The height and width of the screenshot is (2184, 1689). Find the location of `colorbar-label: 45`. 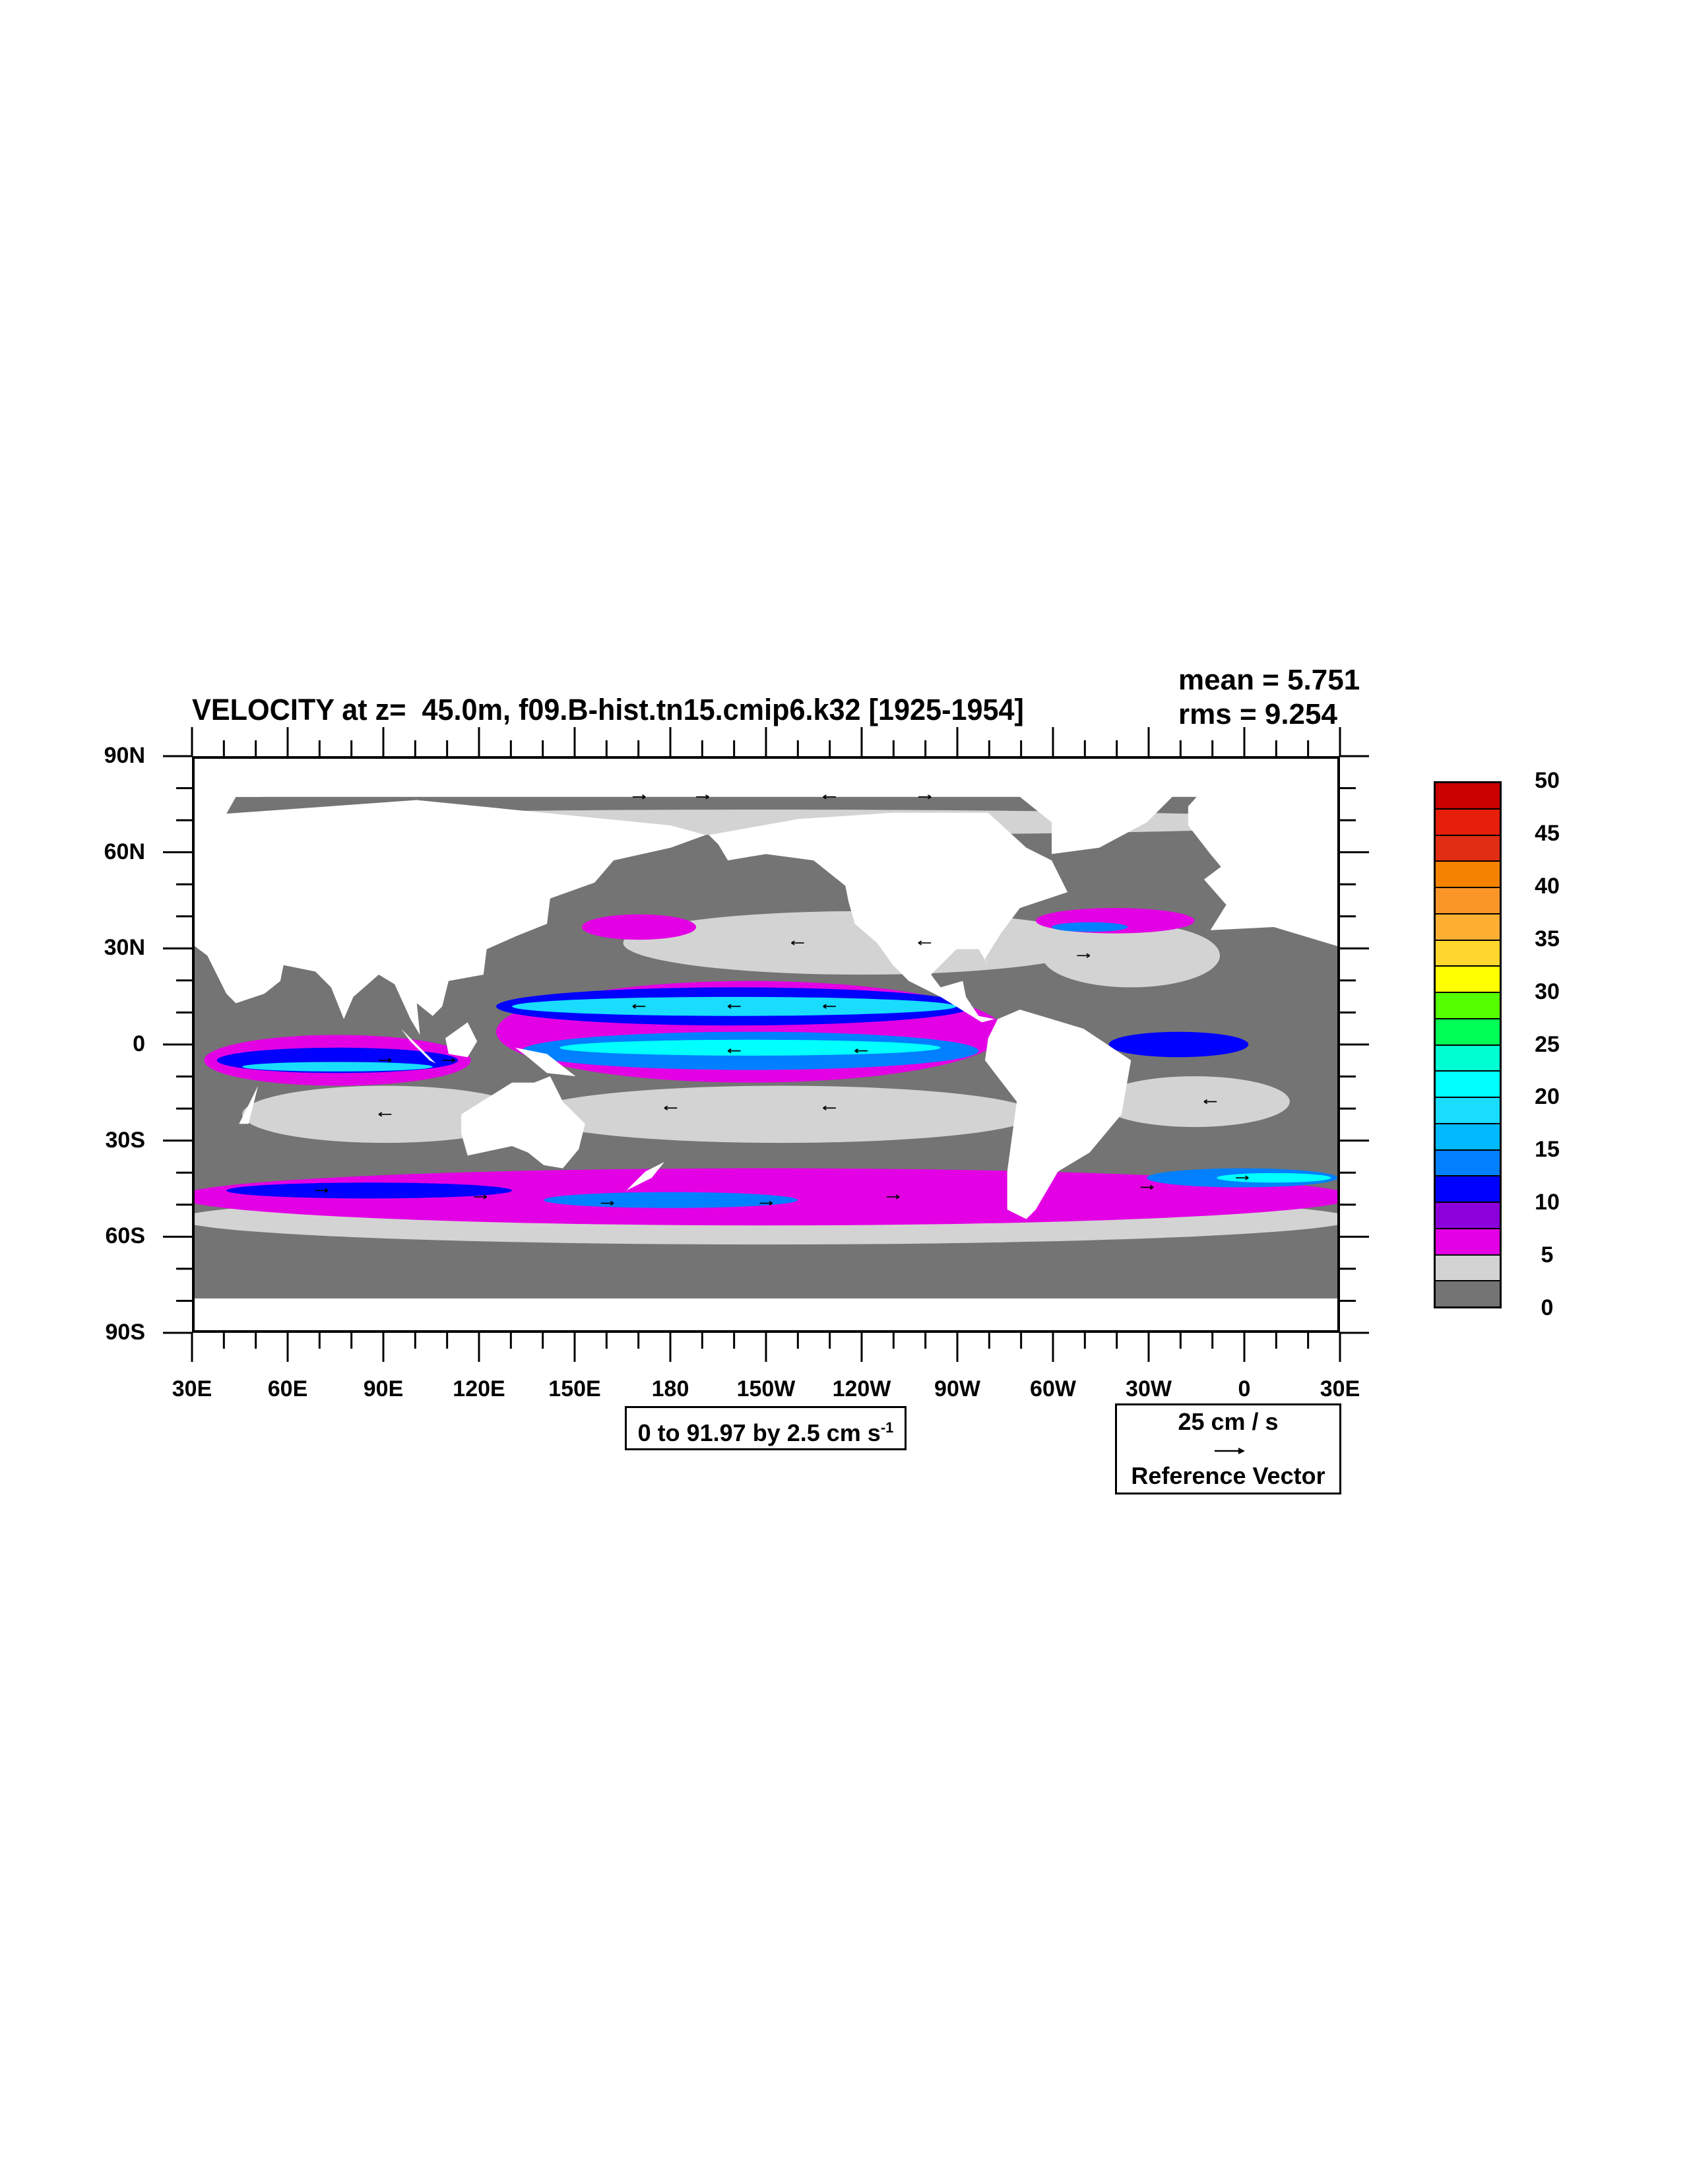

colorbar-label: 45 is located at coordinates (1548, 833).